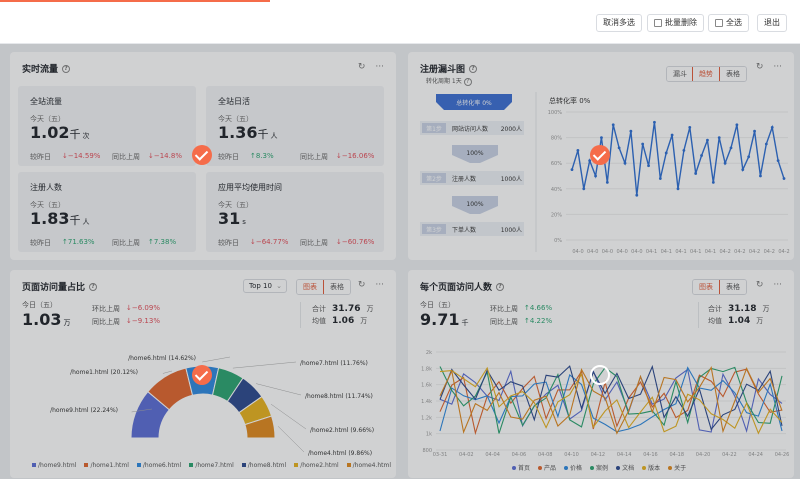 This screenshot has width=800, height=479. Describe the element at coordinates (269, 242) in the screenshot. I see `cmp1-value: ↓−64.77%` at that location.